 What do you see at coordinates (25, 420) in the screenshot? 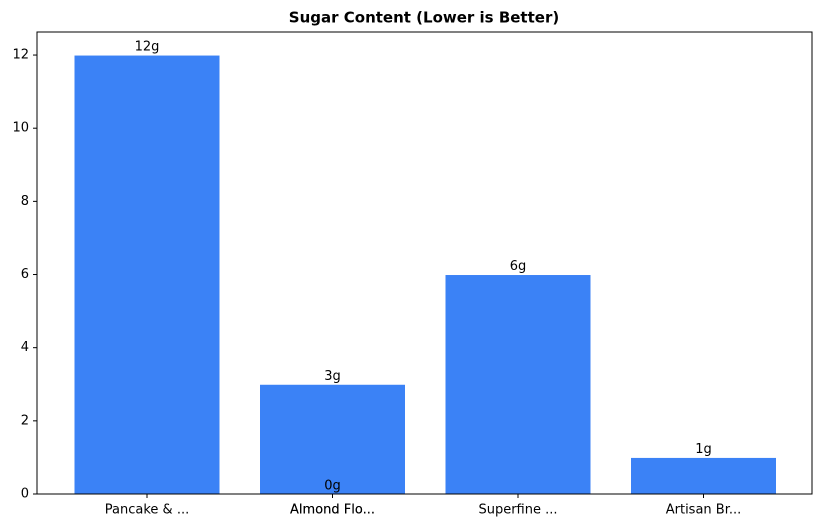
I see `y-tick-label: 2` at bounding box center [25, 420].